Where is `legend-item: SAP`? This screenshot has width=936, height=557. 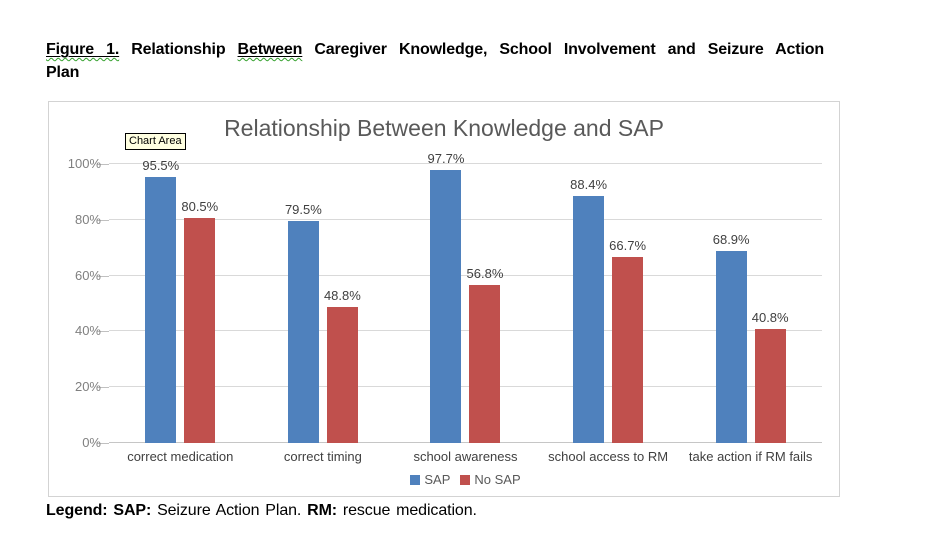
legend-item: SAP is located at coordinates (430, 479).